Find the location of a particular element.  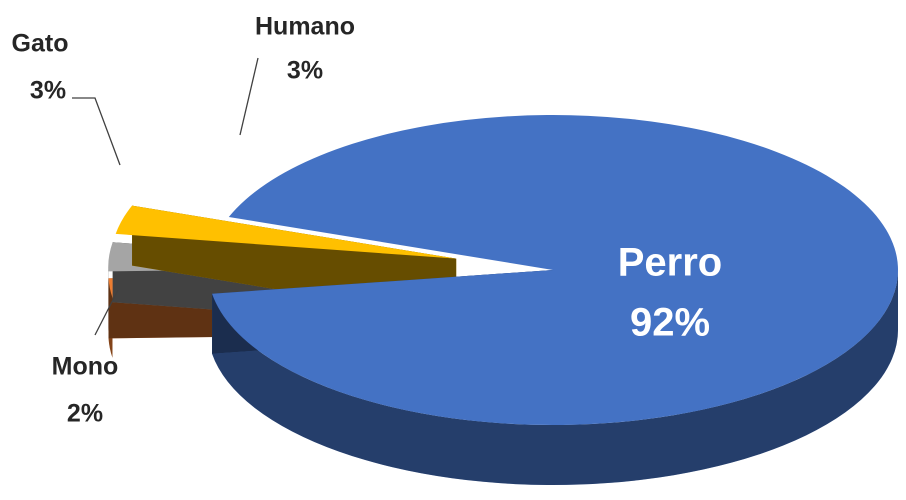

slice-value-label: 2% is located at coordinates (85, 414).